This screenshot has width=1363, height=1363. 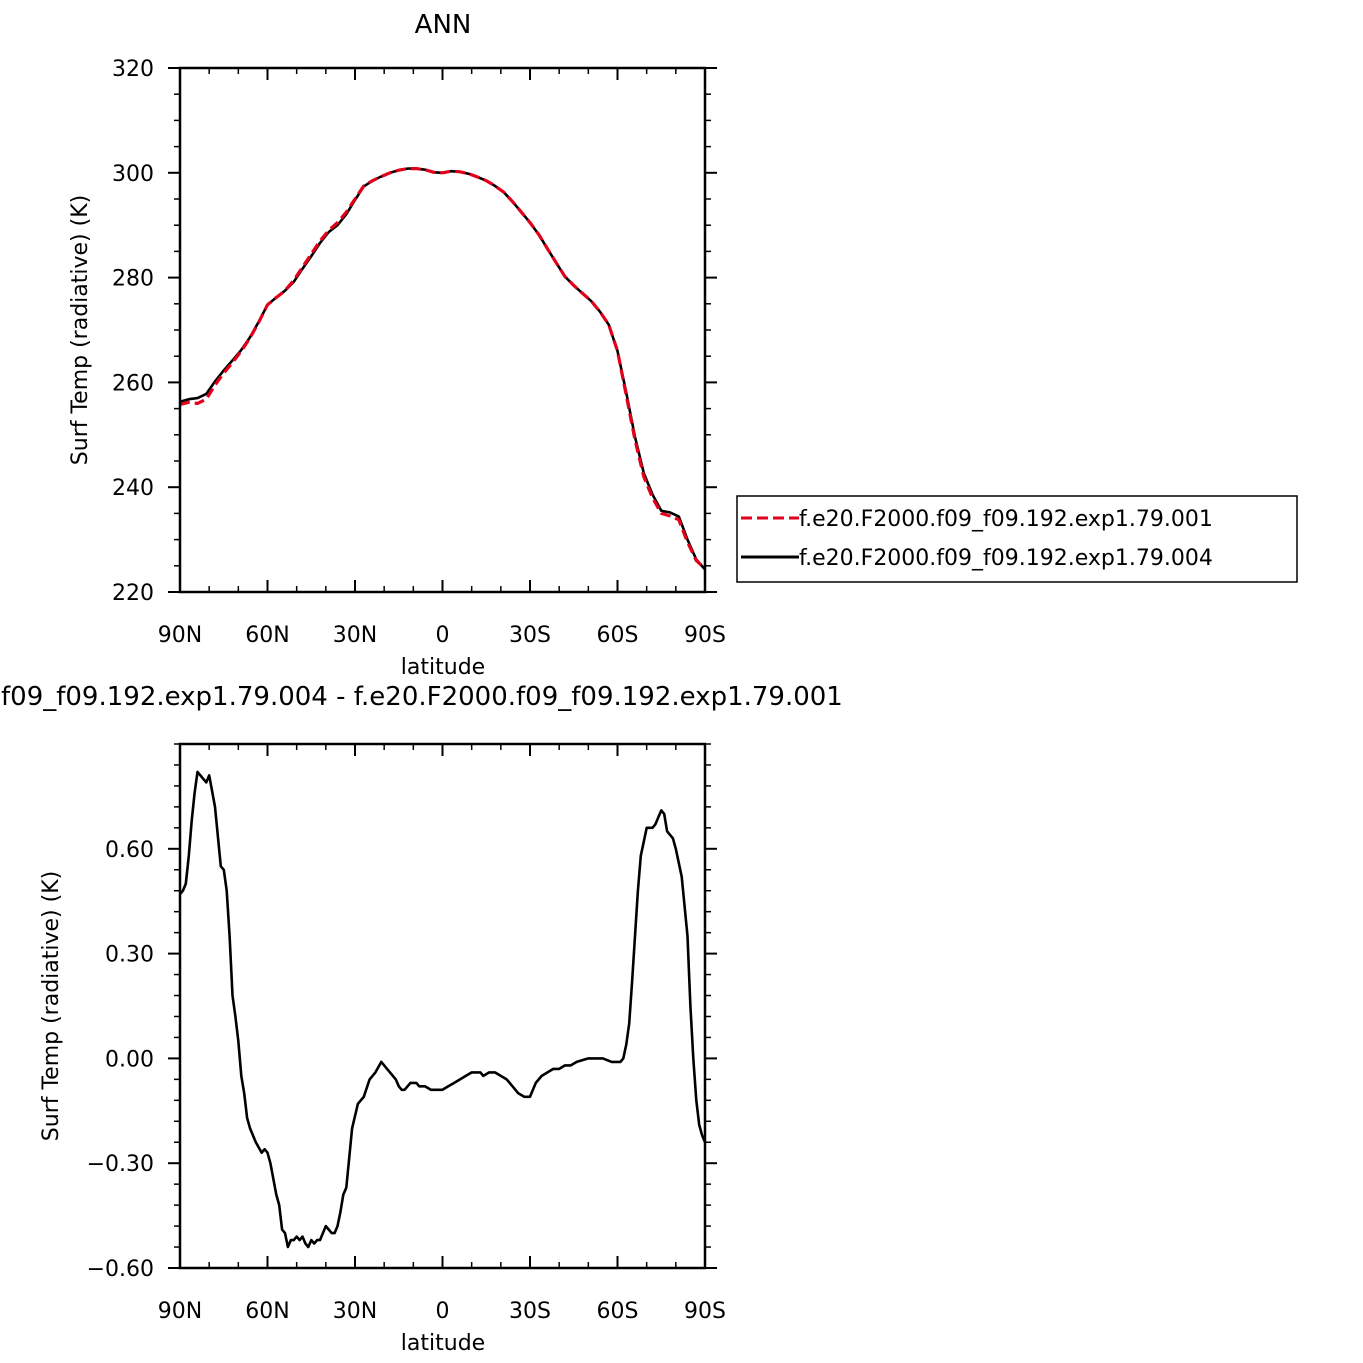 I want to click on legend-label-004: f.e20.F2000.f09_f09.192.exp1.79.004, so click(x=1006, y=558).